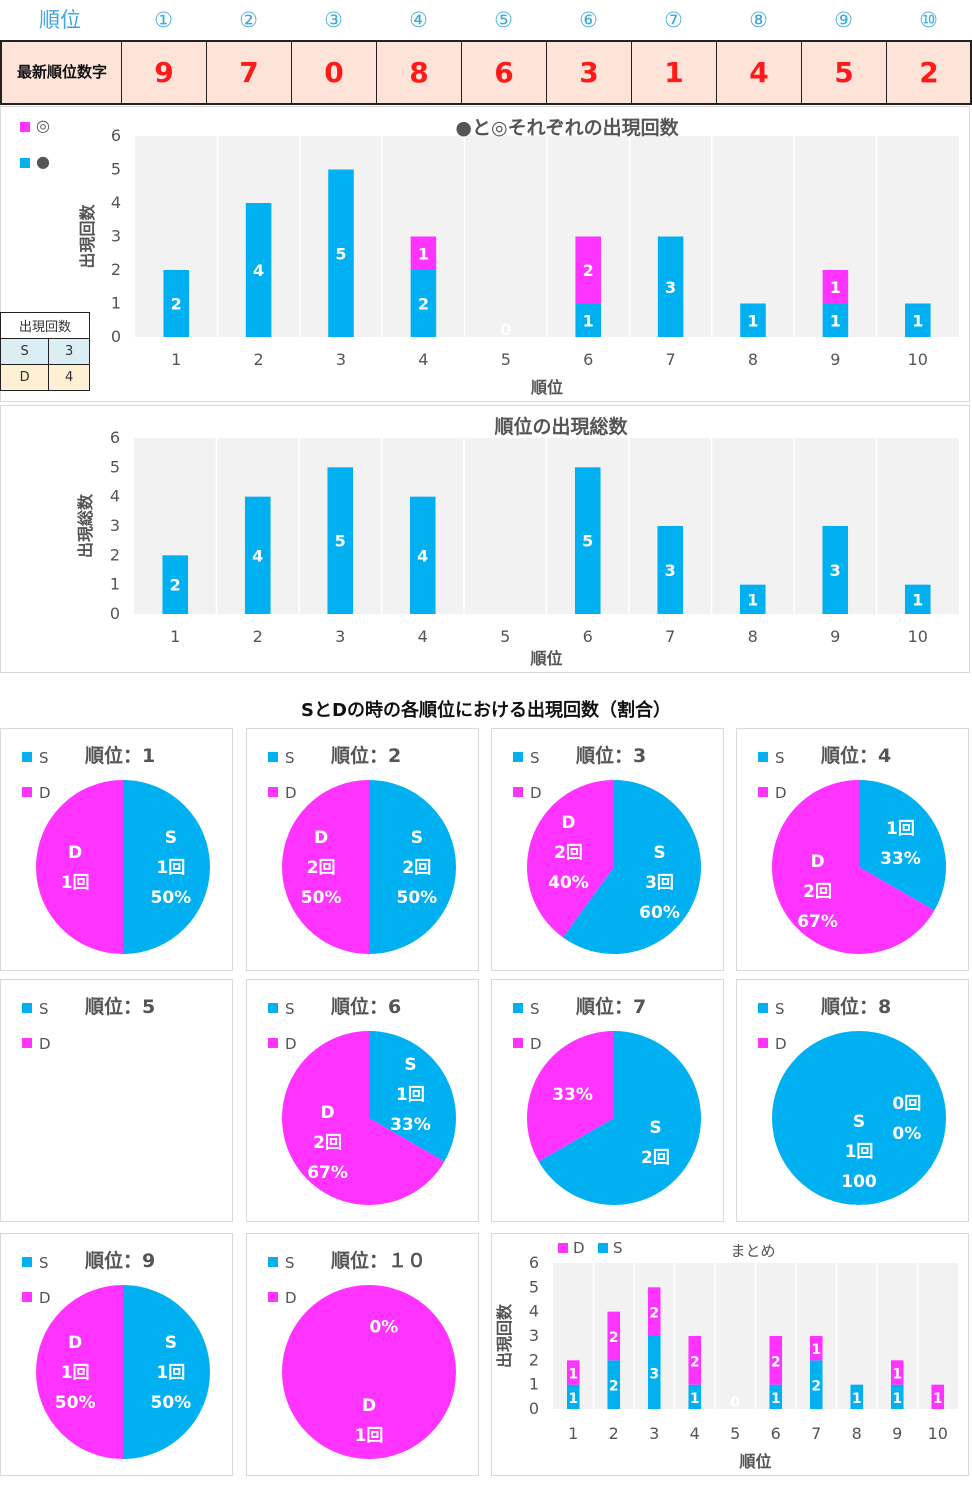  Describe the element at coordinates (486, 710) in the screenshot. I see `pie-section-title: SとDの時の各順位における出現回数（割合）` at that location.